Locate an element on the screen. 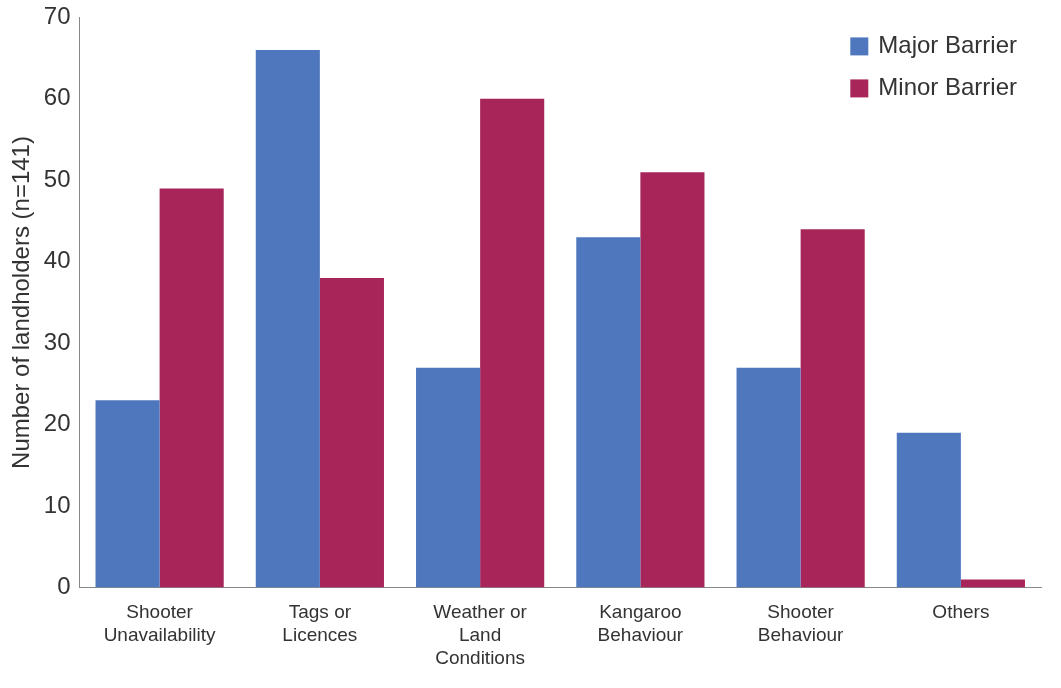  y-tick-label: 10 is located at coordinates (57, 504).